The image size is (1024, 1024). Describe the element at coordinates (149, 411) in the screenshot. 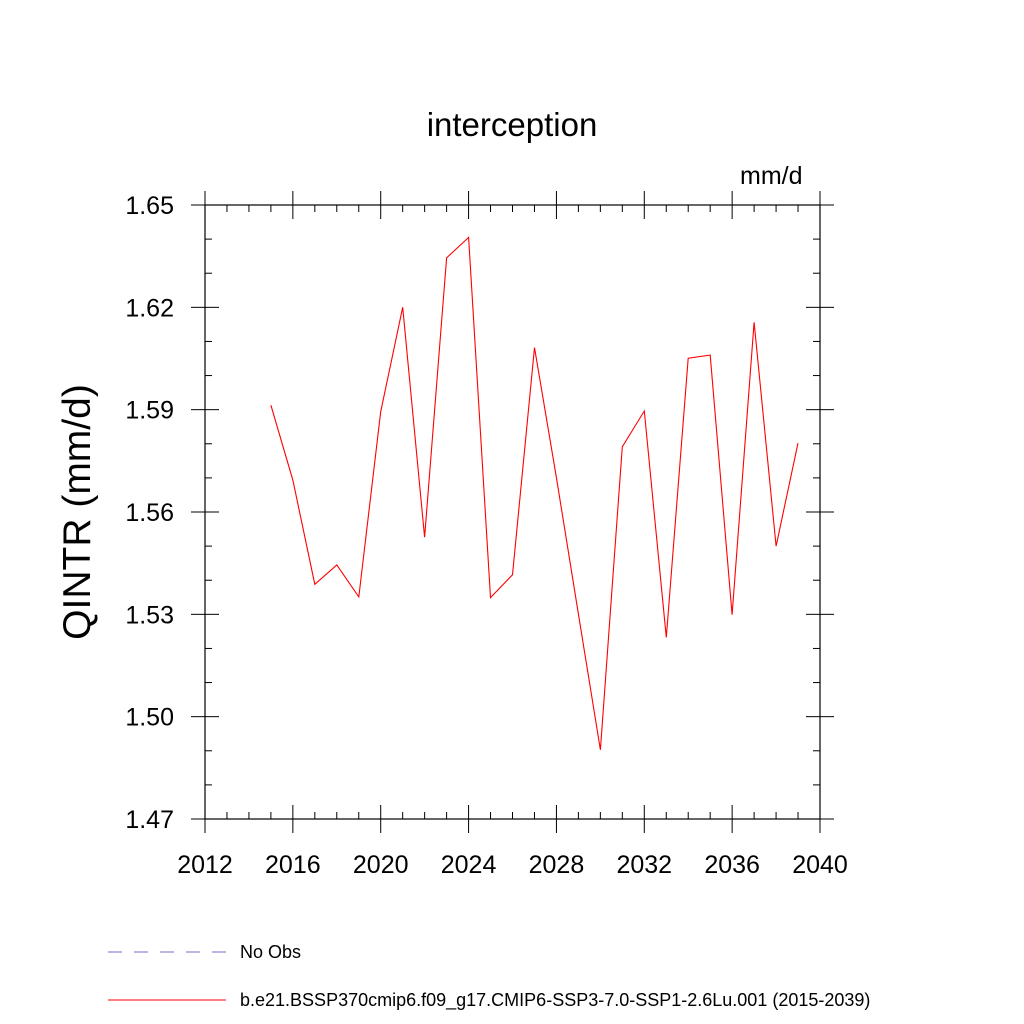

I see `y-tick-label: 1.59` at that location.